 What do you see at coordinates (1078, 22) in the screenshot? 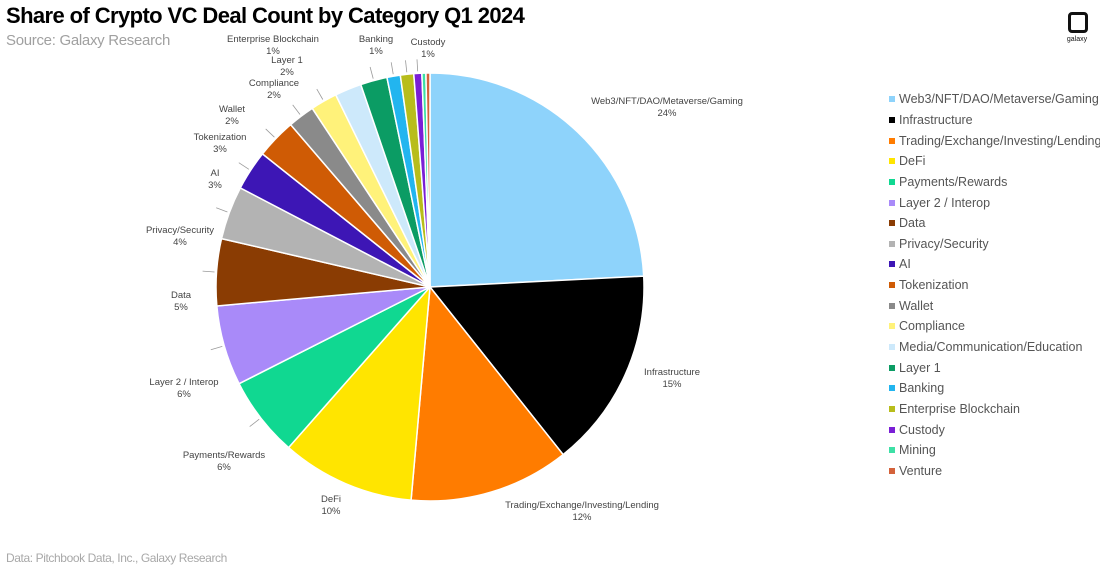
I see `galaxy-logo-icon` at bounding box center [1078, 22].